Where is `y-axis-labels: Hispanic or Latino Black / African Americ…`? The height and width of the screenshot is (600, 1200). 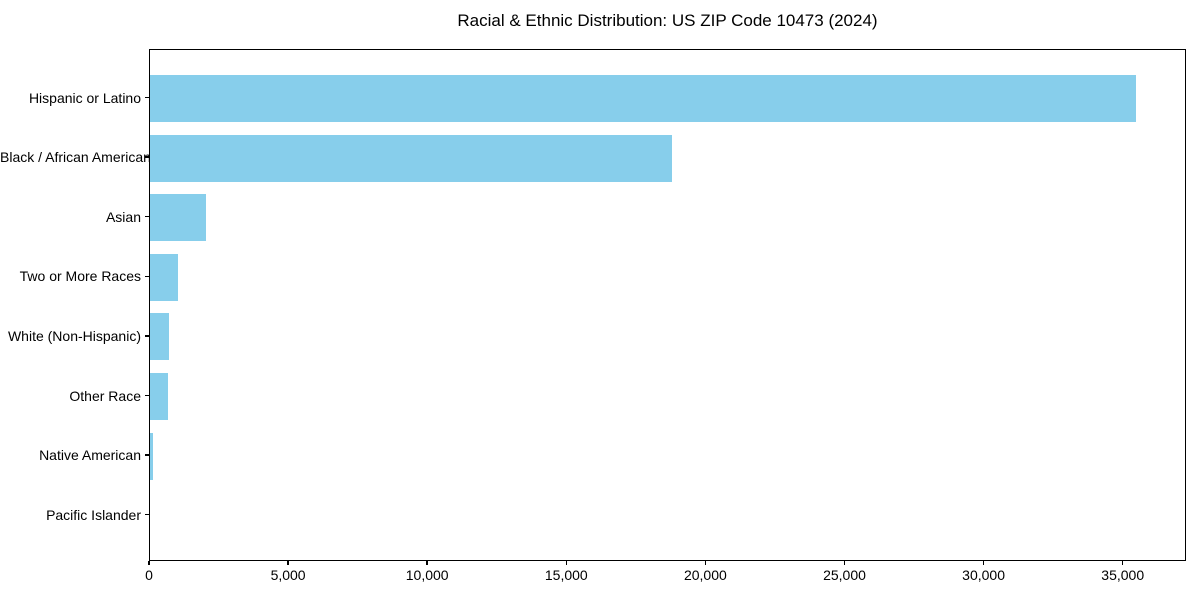 y-axis-labels: Hispanic or Latino Black / African Americ… is located at coordinates (75, 300).